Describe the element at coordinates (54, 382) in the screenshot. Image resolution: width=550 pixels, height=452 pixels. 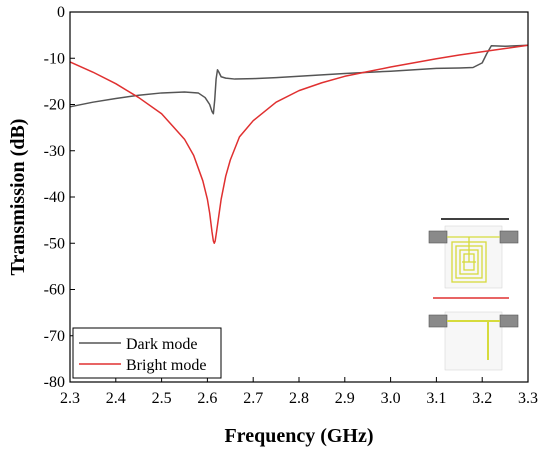
I see `y-tick-label: -80` at that location.